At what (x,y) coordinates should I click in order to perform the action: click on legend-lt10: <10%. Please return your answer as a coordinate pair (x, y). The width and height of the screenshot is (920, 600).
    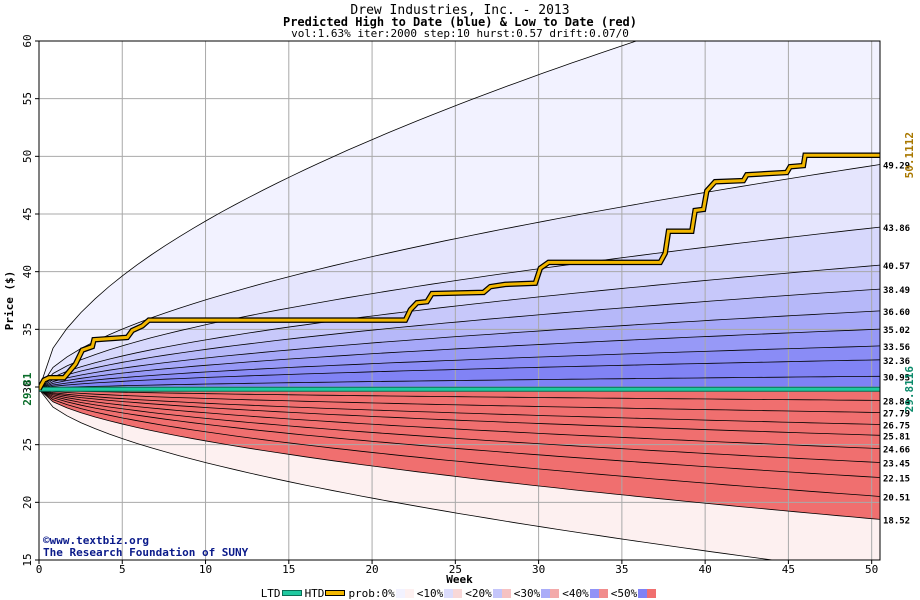
    Looking at the image, I should click on (440, 593).